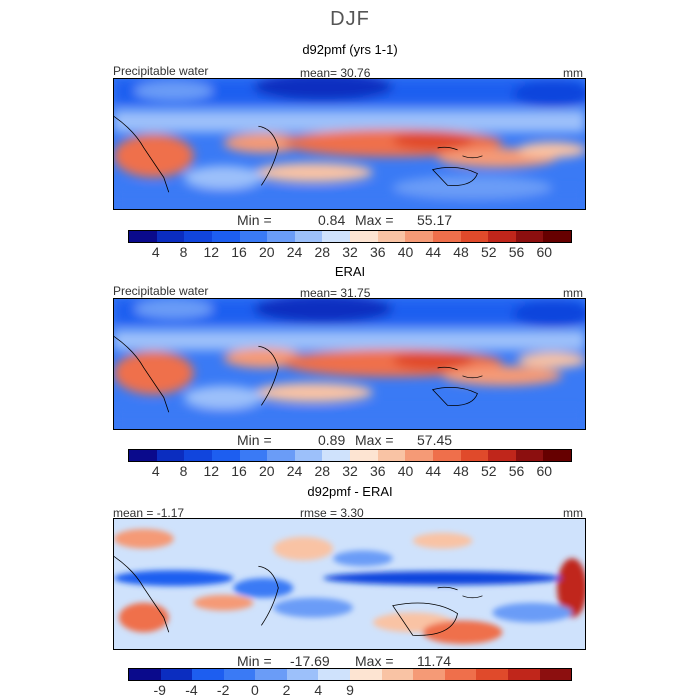 Image resolution: width=700 pixels, height=700 pixels. I want to click on panel-2-title: ERAI, so click(350, 271).